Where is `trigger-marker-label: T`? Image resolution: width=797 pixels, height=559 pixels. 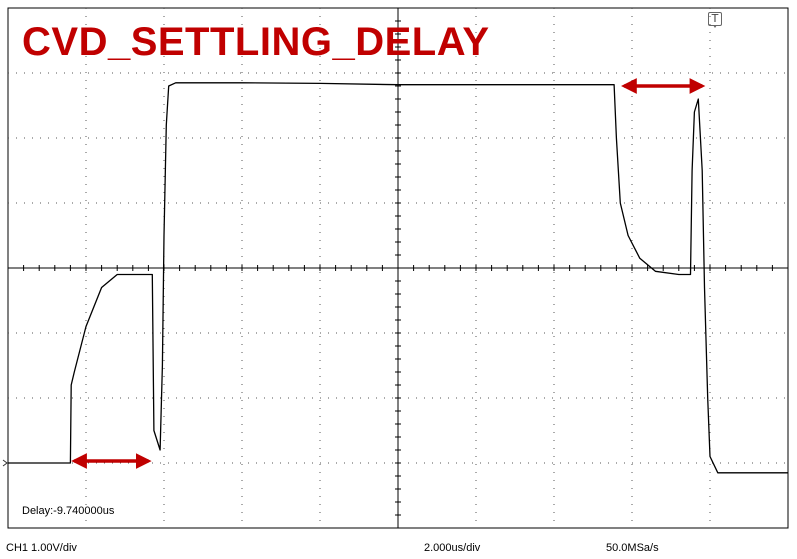 trigger-marker-label: T is located at coordinates (715, 18).